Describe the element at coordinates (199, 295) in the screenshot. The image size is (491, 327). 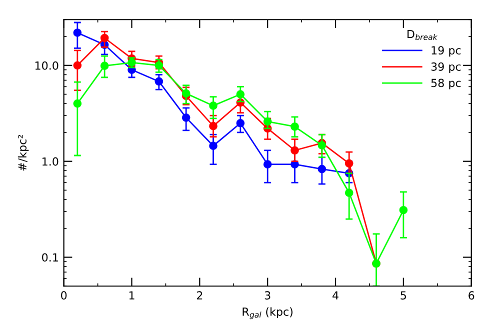
I see `x-tick-label: 2` at that location.